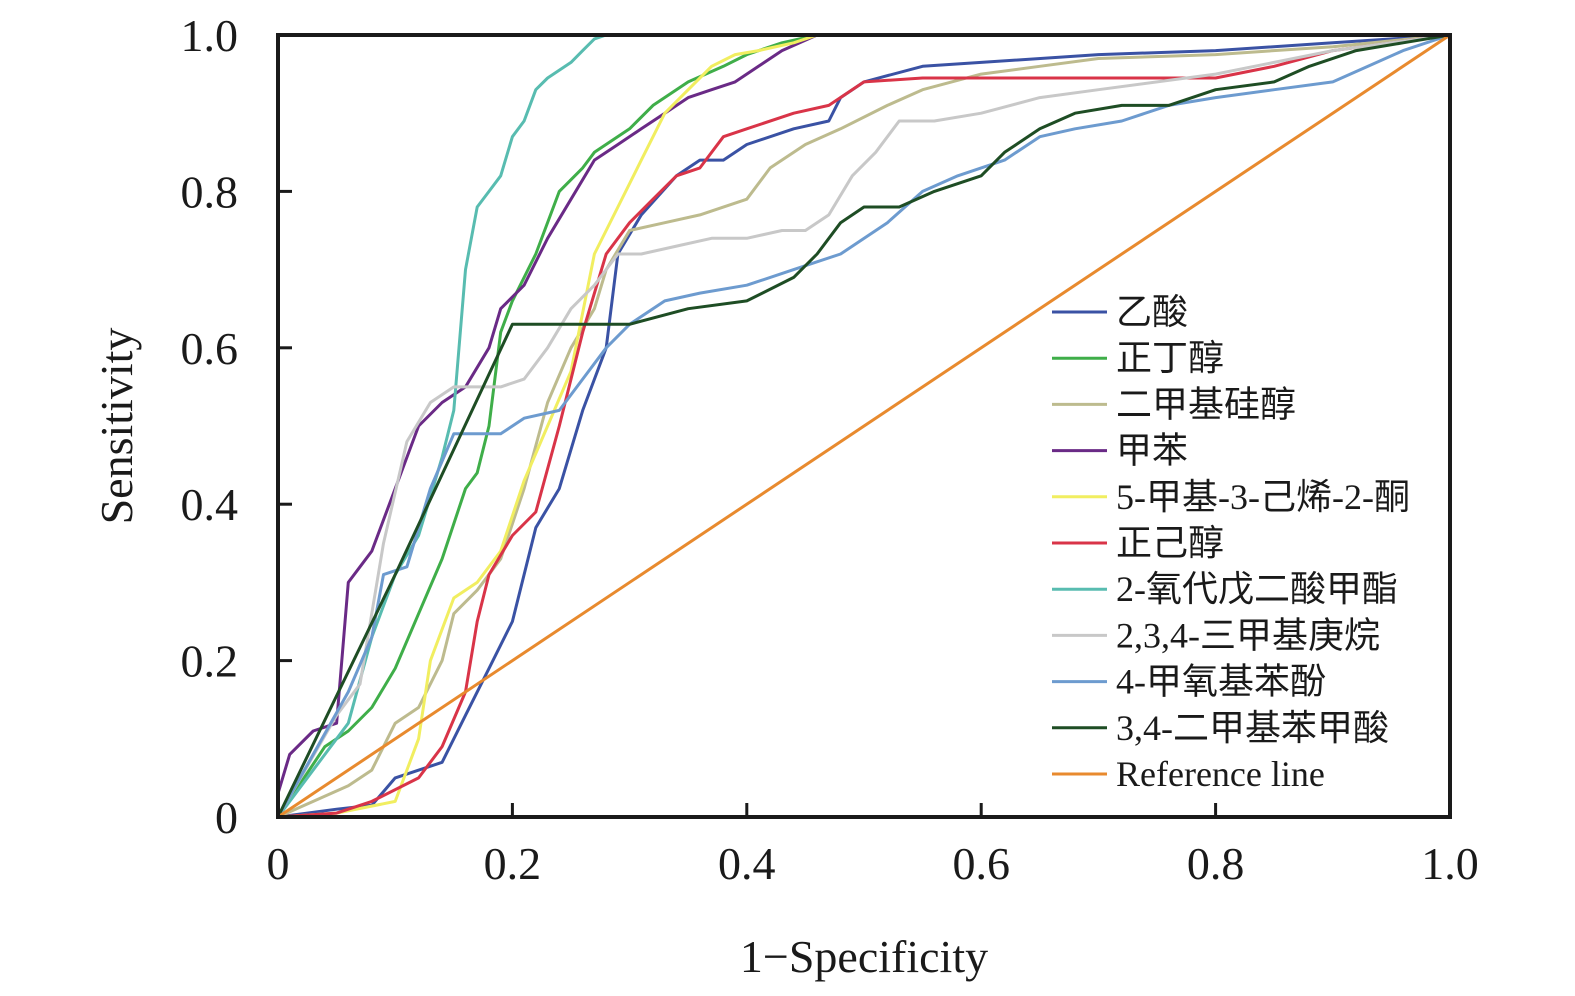 This screenshot has width=1575, height=996. Describe the element at coordinates (1450, 863) in the screenshot. I see `x-tick-label: 1.0` at that location.